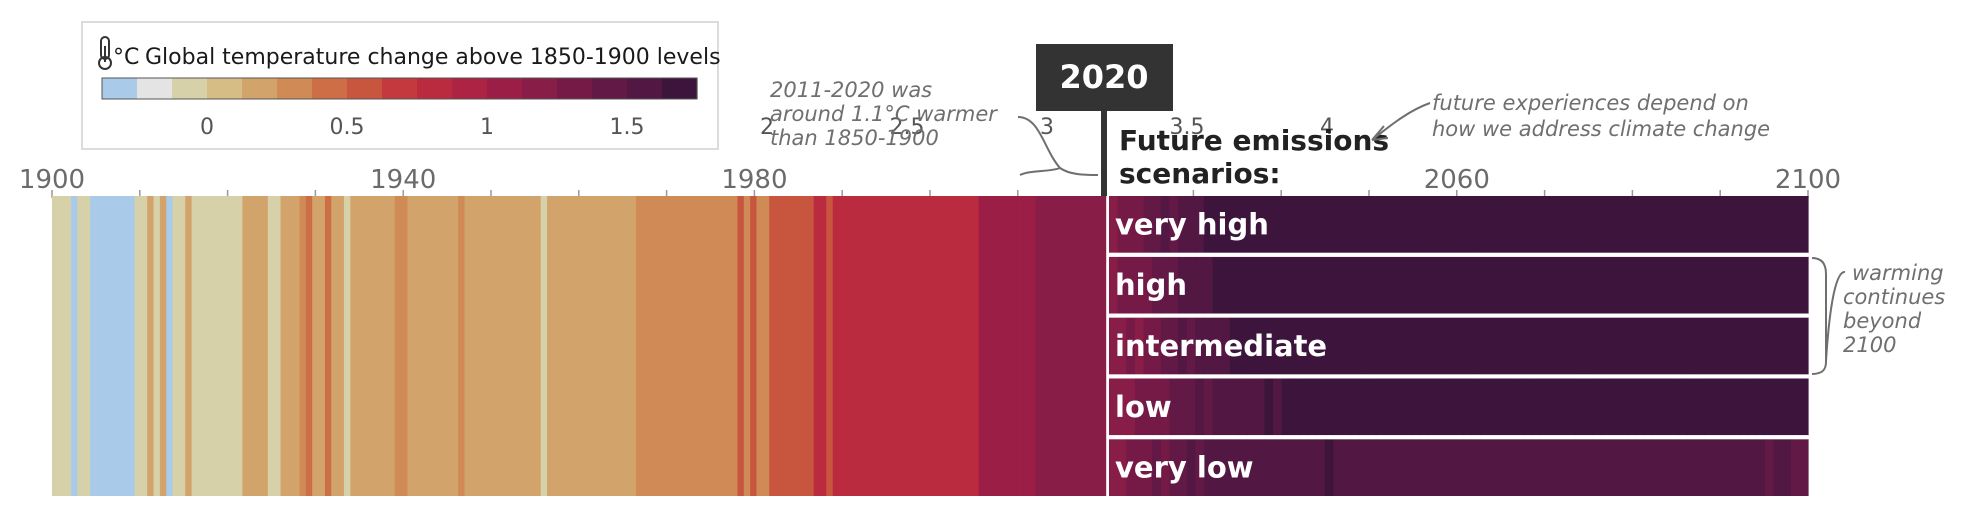 The image size is (1972, 527). Describe the element at coordinates (1184, 468) in the screenshot. I see `scenario-label: very low` at that location.